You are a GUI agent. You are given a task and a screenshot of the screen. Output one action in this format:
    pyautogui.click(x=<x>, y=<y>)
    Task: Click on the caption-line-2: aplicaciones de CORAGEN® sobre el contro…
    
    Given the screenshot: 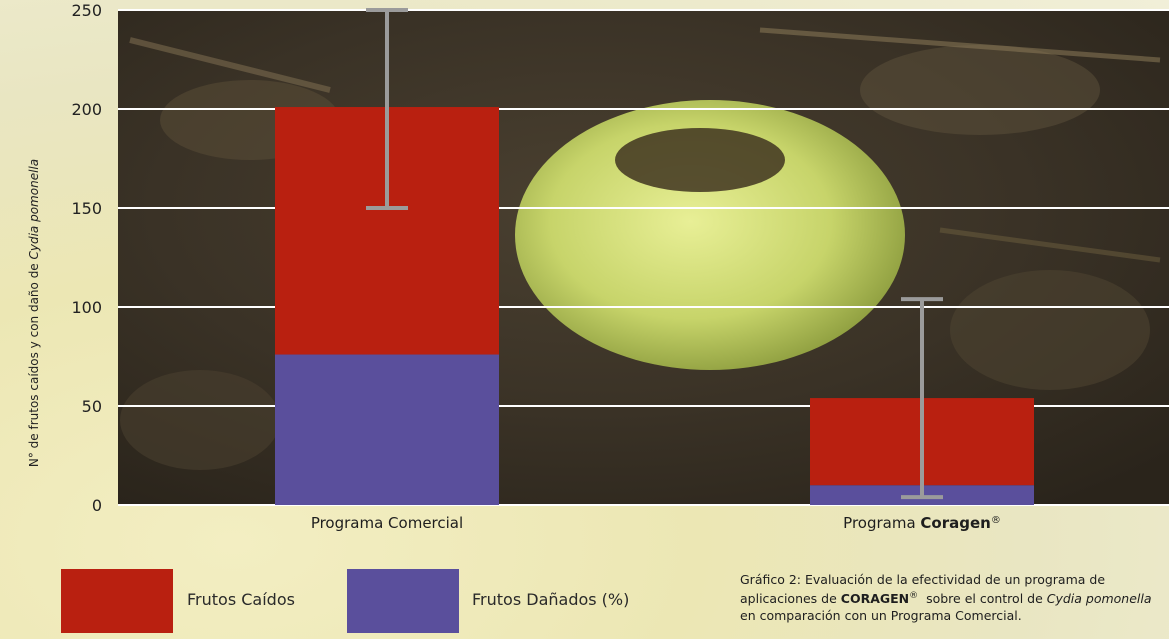 What is the action you would take?
    pyautogui.click(x=946, y=599)
    